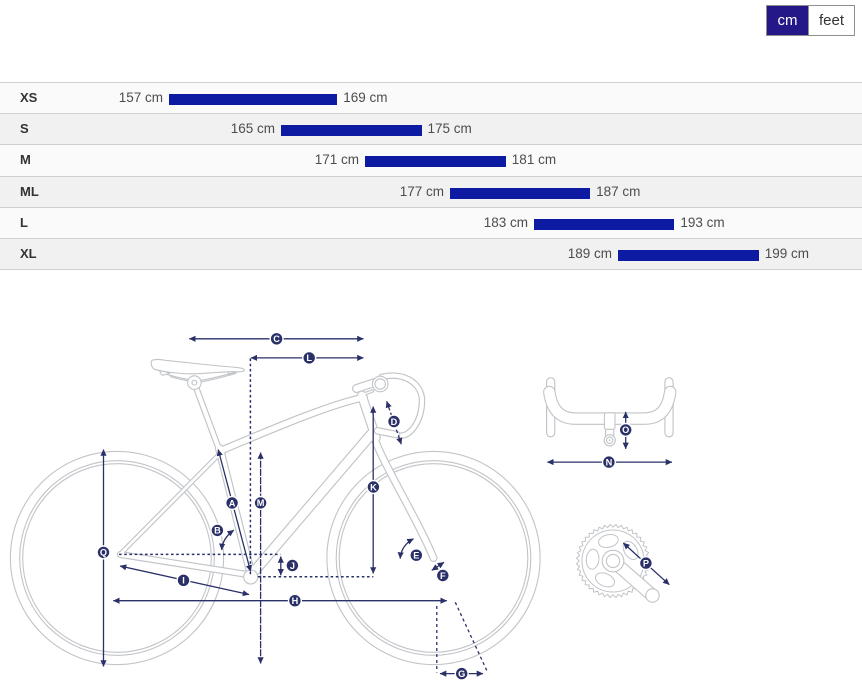 The width and height of the screenshot is (862, 688). I want to click on svg-text: O, so click(625, 430).